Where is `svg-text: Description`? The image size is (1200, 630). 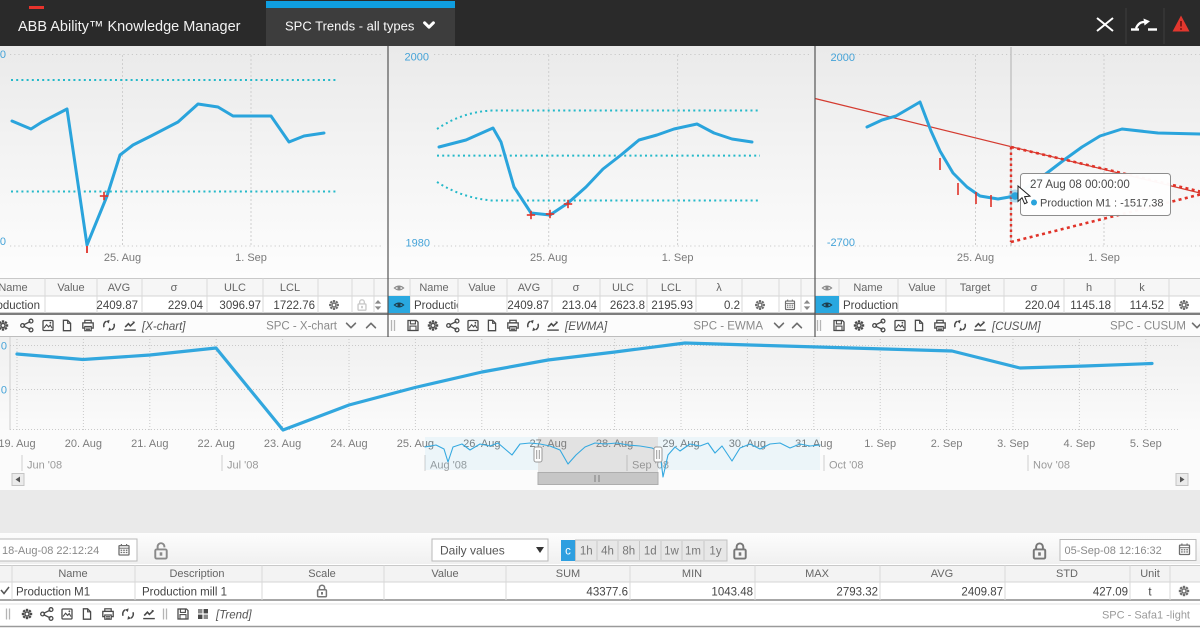 svg-text: Description is located at coordinates (196, 574).